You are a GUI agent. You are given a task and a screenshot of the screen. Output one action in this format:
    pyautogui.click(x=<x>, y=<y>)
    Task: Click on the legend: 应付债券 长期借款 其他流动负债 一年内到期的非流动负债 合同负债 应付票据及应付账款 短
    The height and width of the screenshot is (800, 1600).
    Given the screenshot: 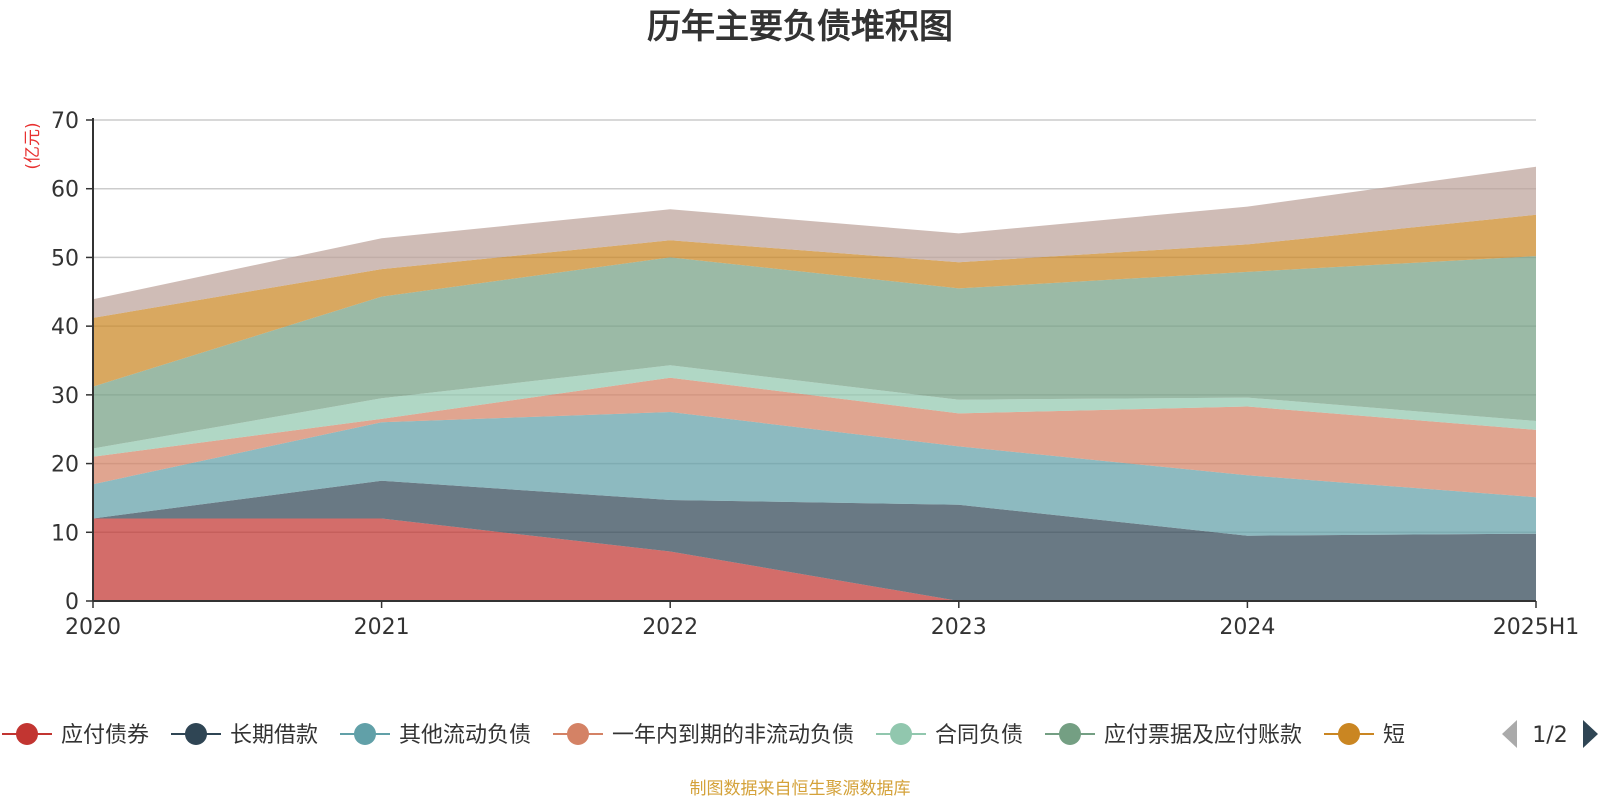 What is the action you would take?
    pyautogui.click(x=703, y=735)
    